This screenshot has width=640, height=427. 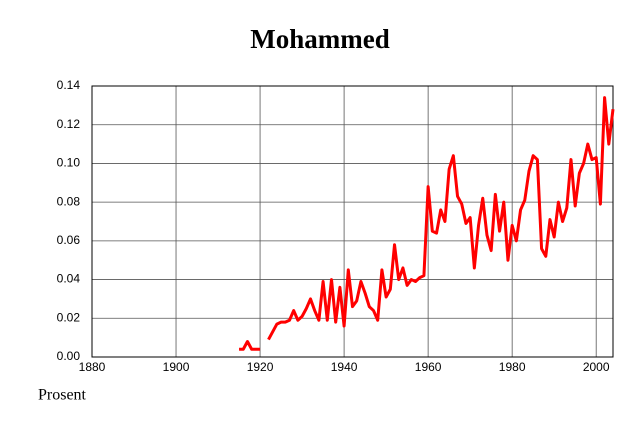 What do you see at coordinates (428, 367) in the screenshot?
I see `x-tick-label: 1960` at bounding box center [428, 367].